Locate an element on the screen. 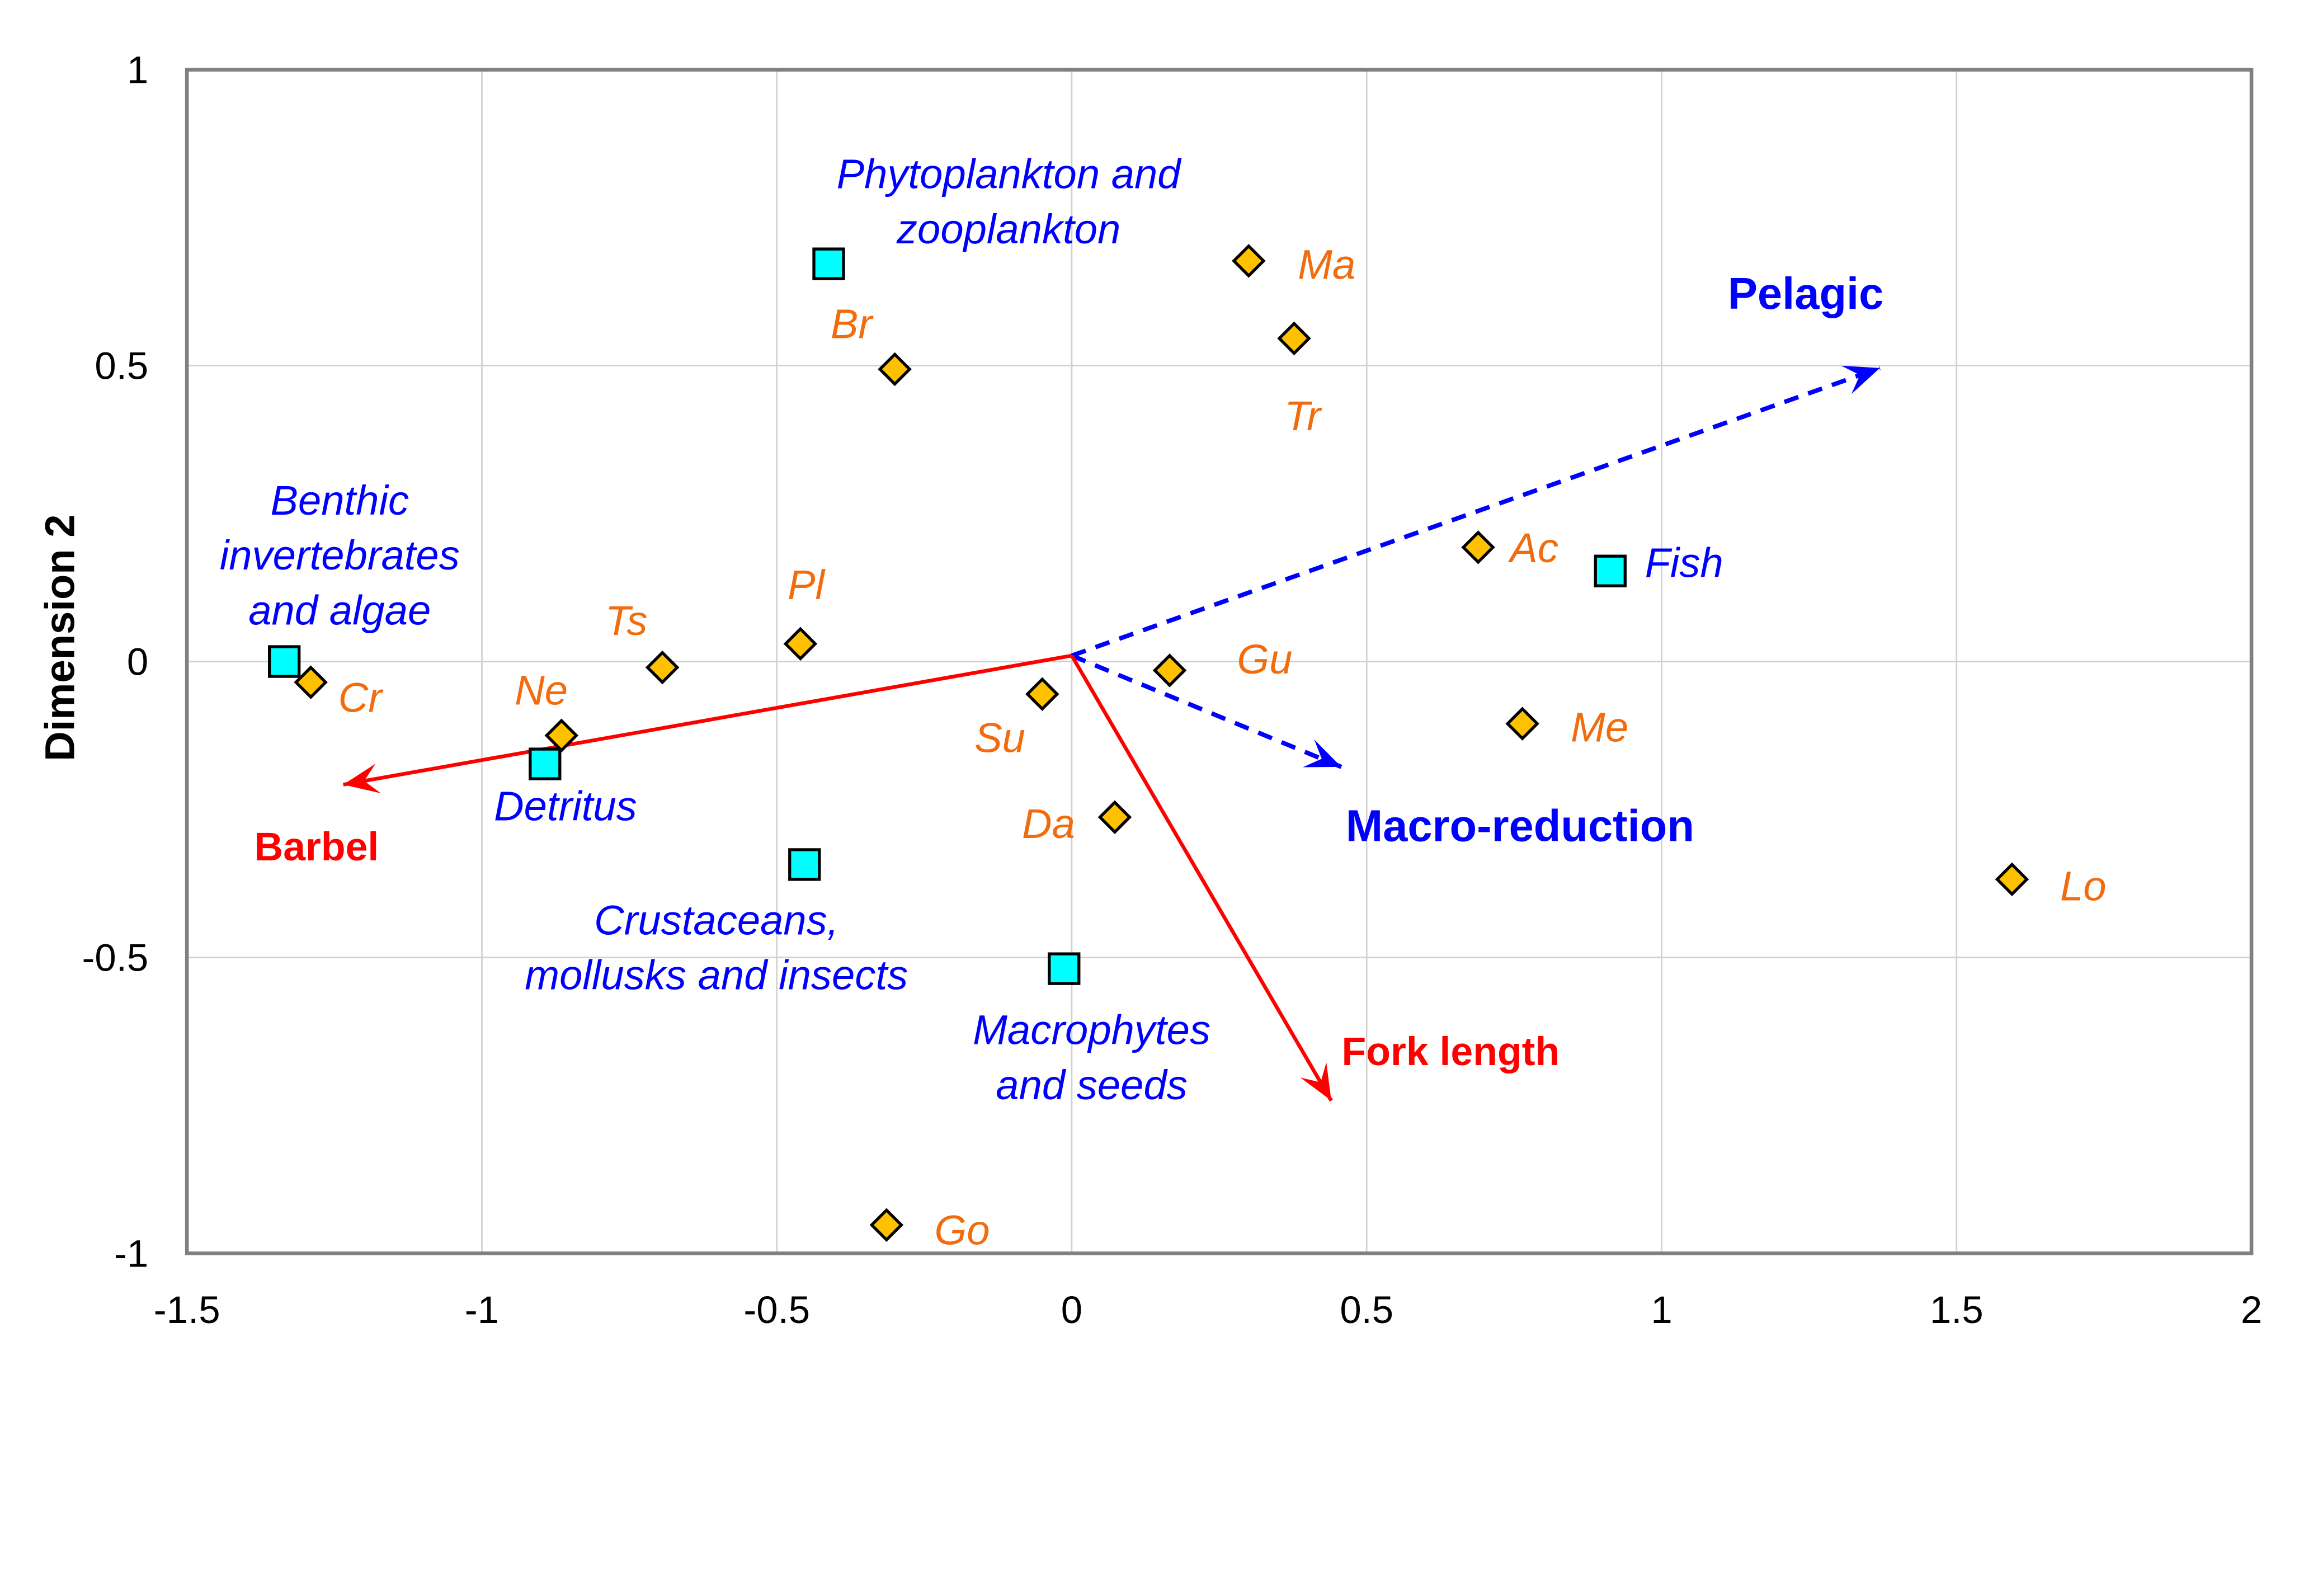 This screenshot has height=1596, width=2299. species-label: Su is located at coordinates (999, 737).